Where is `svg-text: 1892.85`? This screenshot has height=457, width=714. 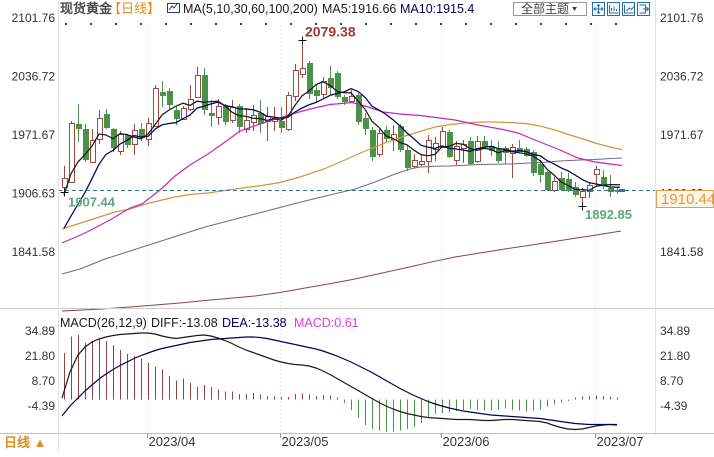
svg-text: 1892.85 is located at coordinates (608, 214).